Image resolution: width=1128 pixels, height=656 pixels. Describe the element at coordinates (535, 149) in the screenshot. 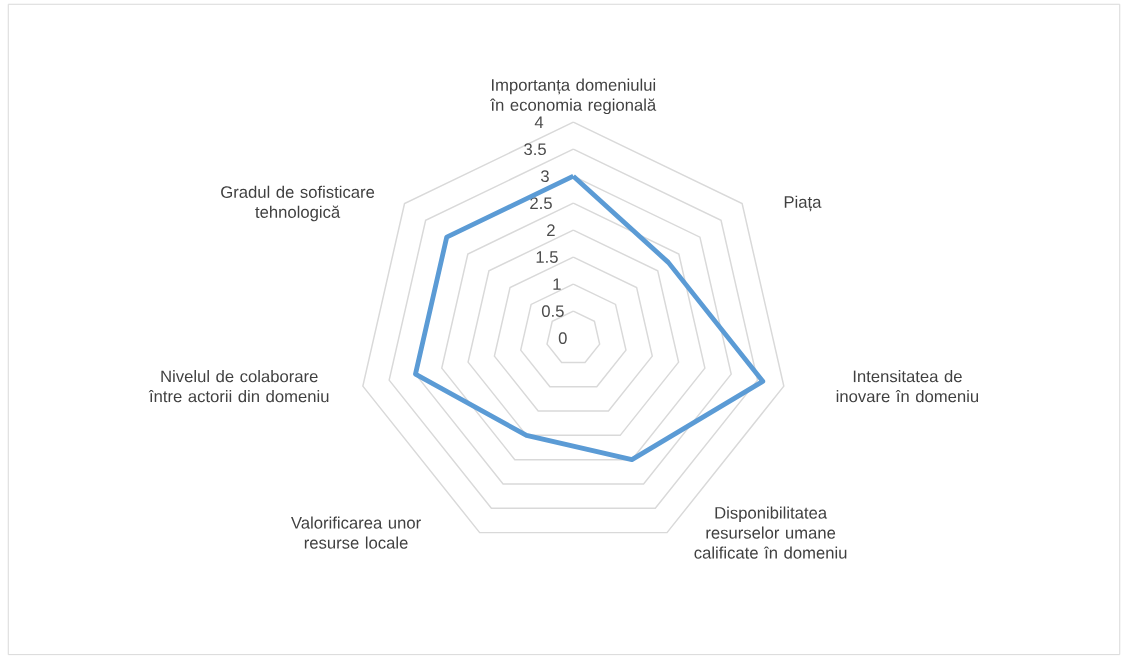

I see `y-tick-label: 3.5` at that location.